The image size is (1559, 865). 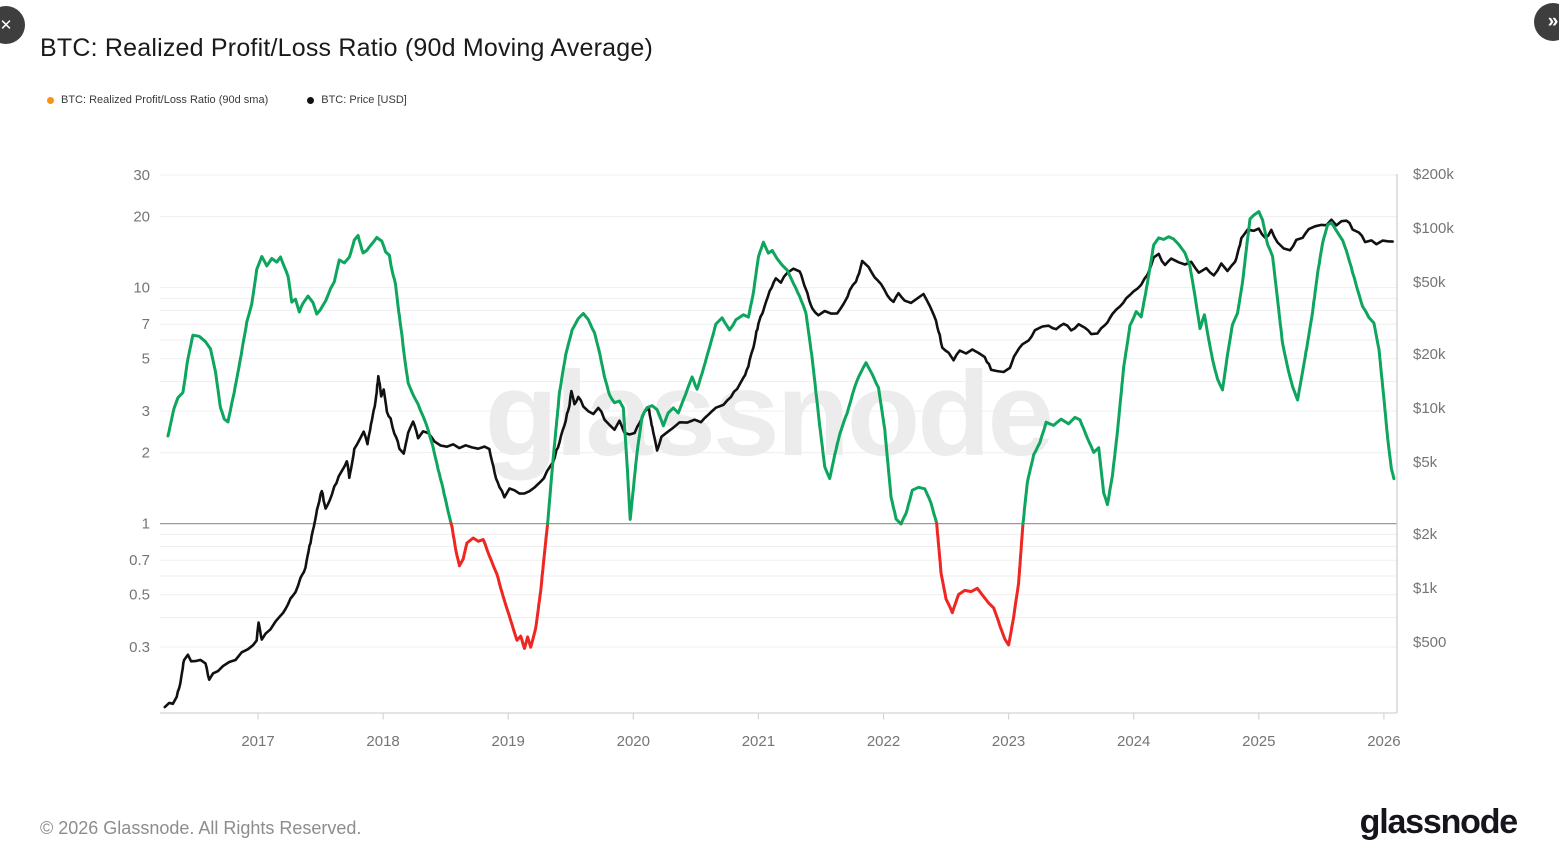 I want to click on glassnode-logo: glassnode, so click(x=1439, y=822).